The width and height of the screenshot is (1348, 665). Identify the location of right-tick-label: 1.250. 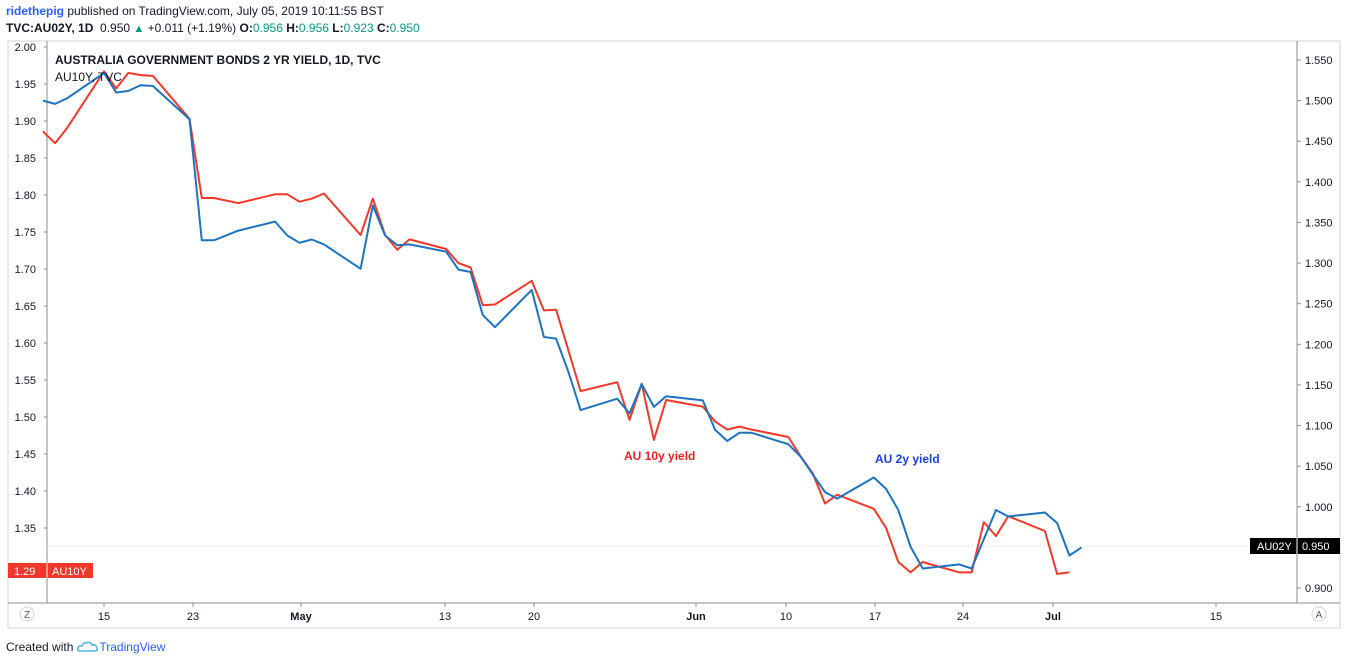
(1319, 305).